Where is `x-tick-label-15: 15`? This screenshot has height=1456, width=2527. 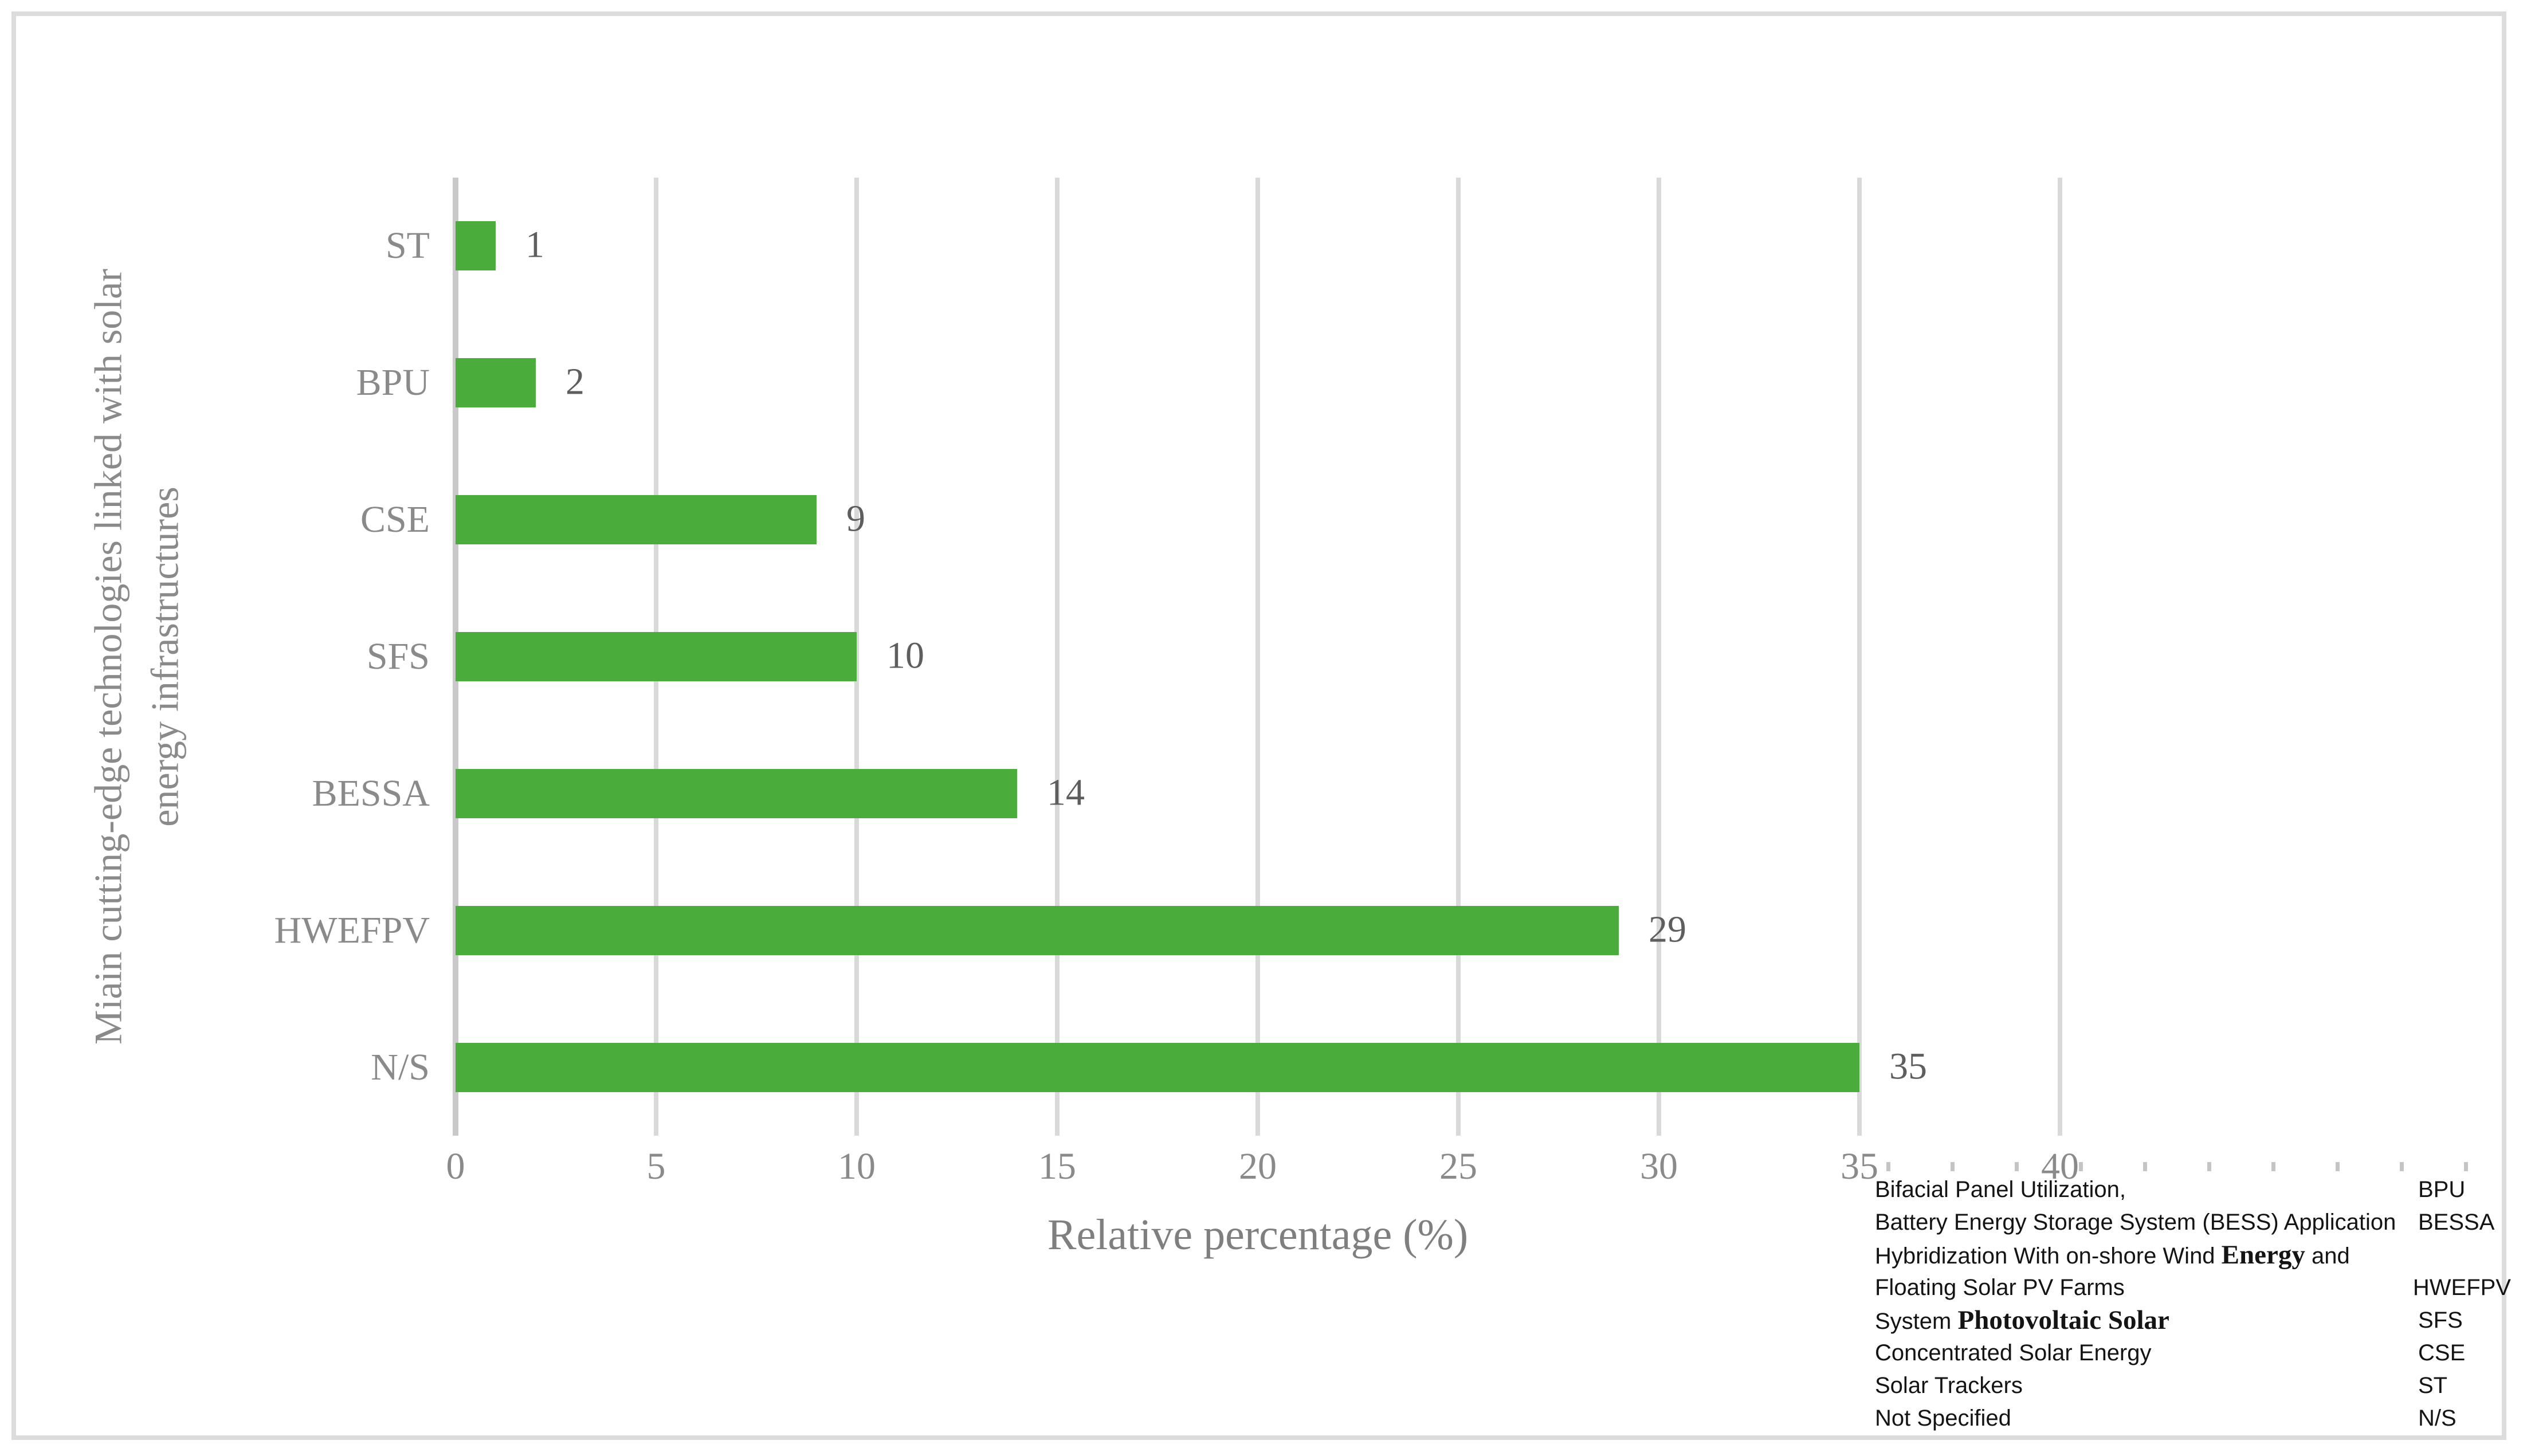 x-tick-label-15: 15 is located at coordinates (1057, 1166).